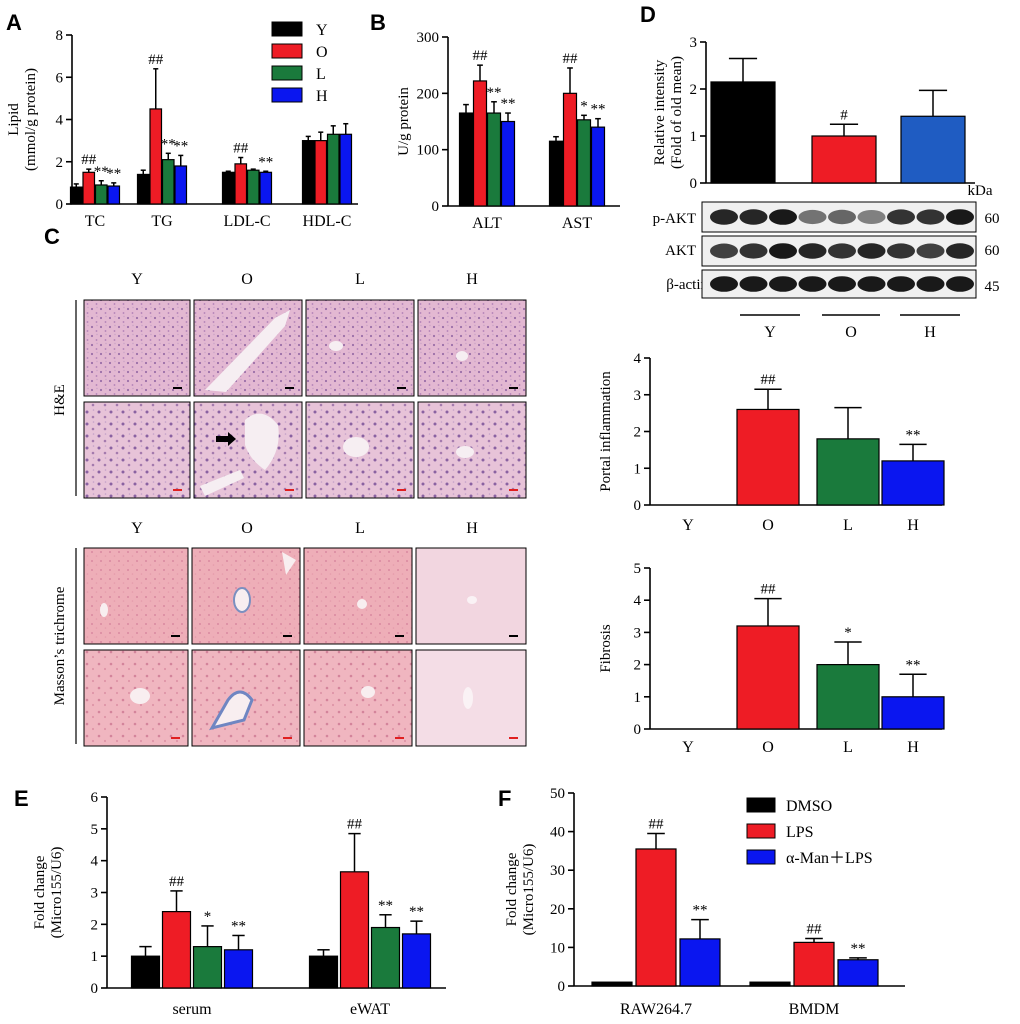  I want to click on masson-vessel-o-low2, so click(289, 563).